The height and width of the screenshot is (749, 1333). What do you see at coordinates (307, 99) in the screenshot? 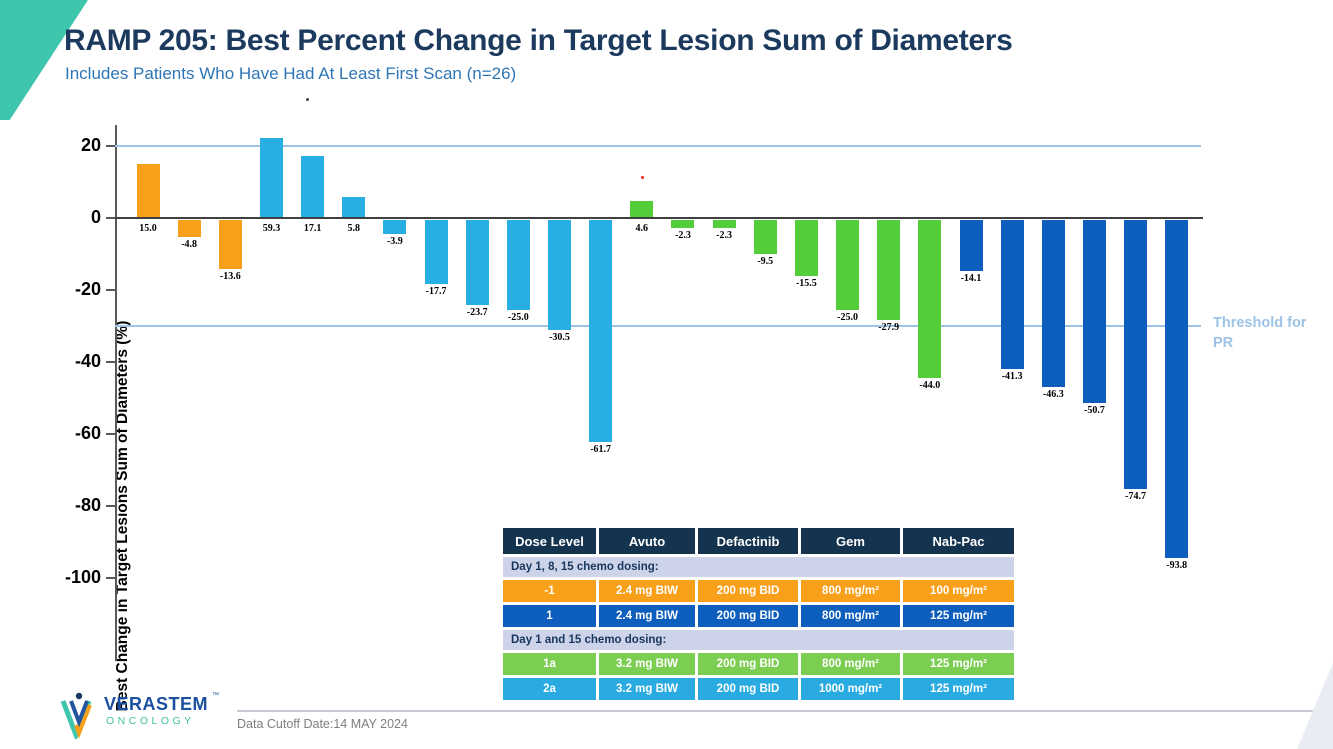
I see `stray-dot` at bounding box center [307, 99].